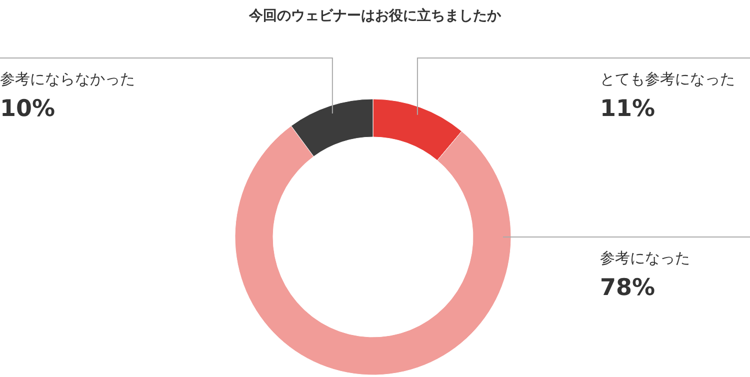 The image size is (750, 377). I want to click on data-label: 78%, so click(628, 288).